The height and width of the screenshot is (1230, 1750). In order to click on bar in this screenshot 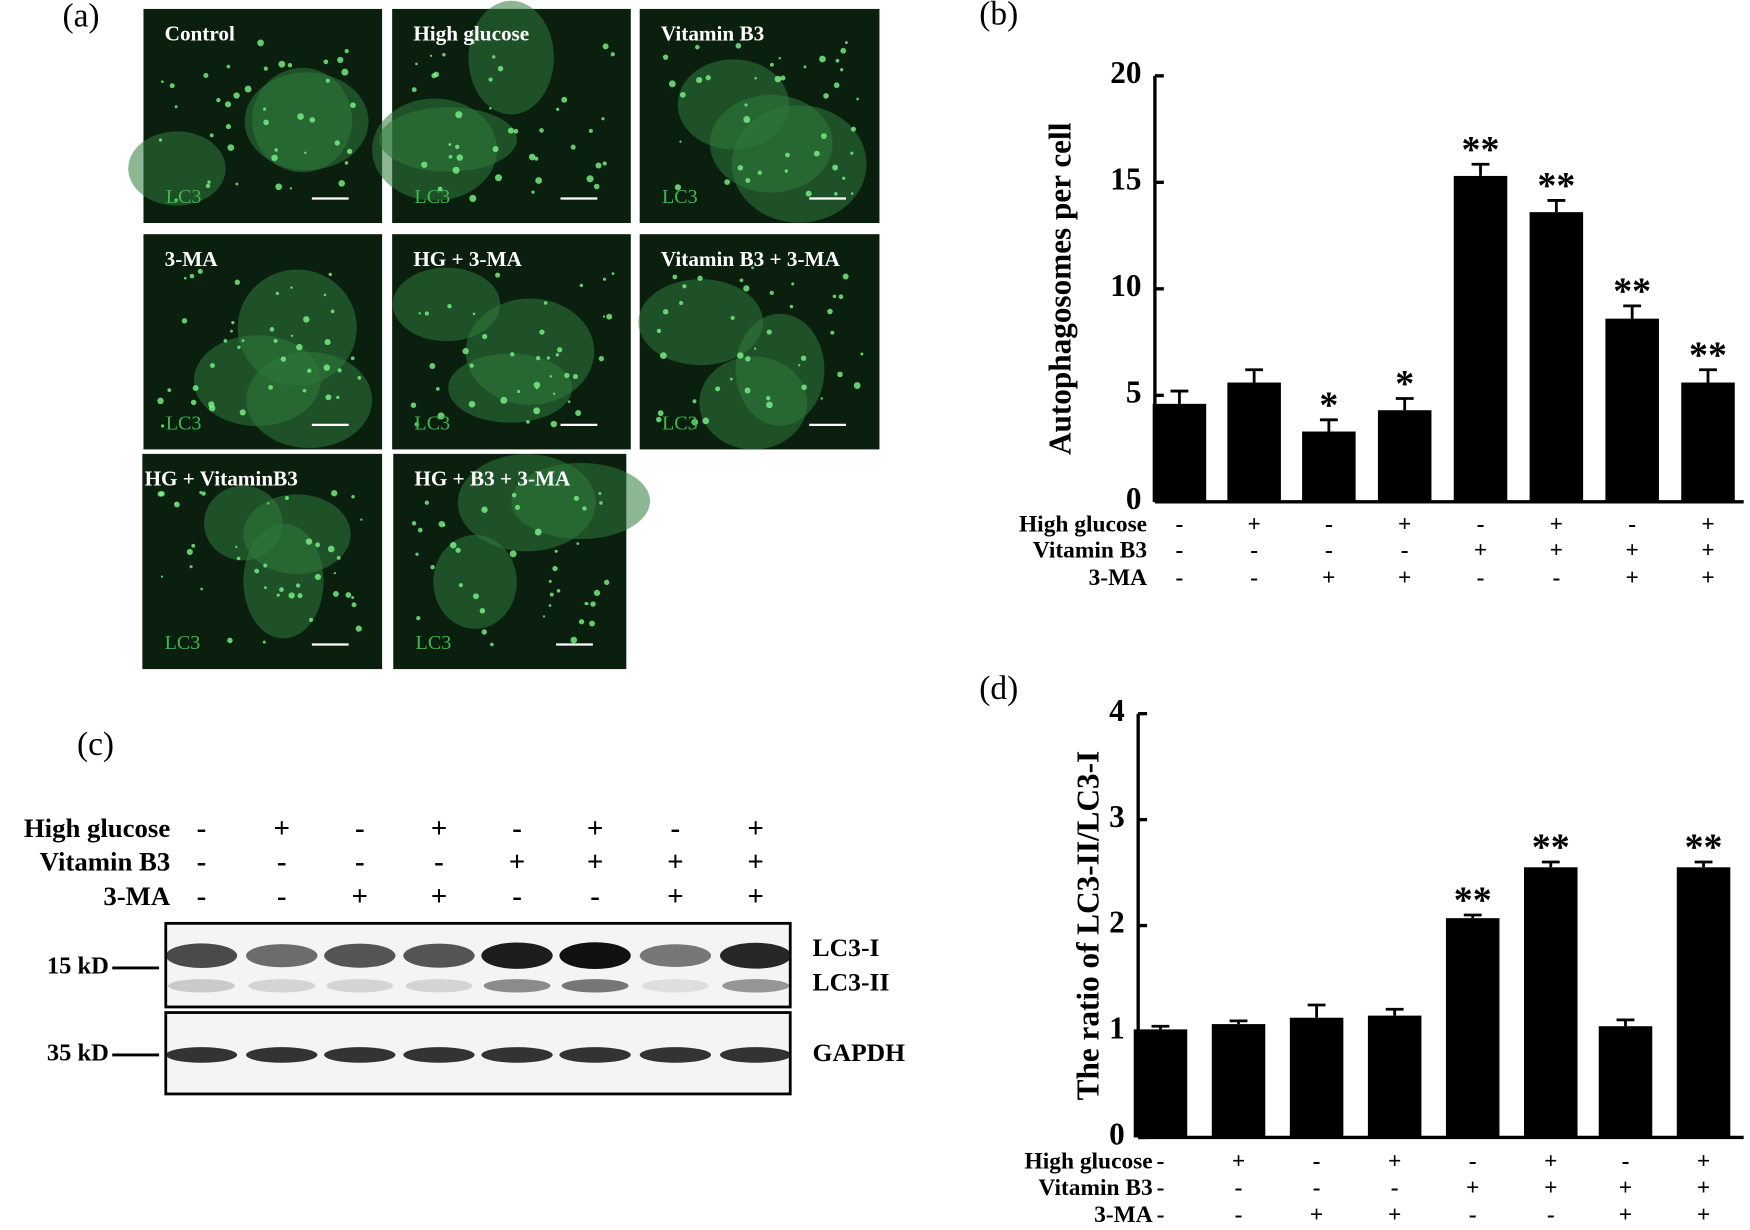, I will do `click(1556, 357)`.